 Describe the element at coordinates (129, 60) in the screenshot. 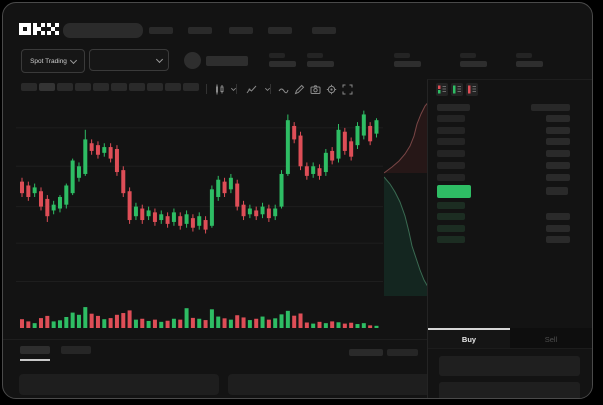

I see `pair-selector-dropdown` at that location.